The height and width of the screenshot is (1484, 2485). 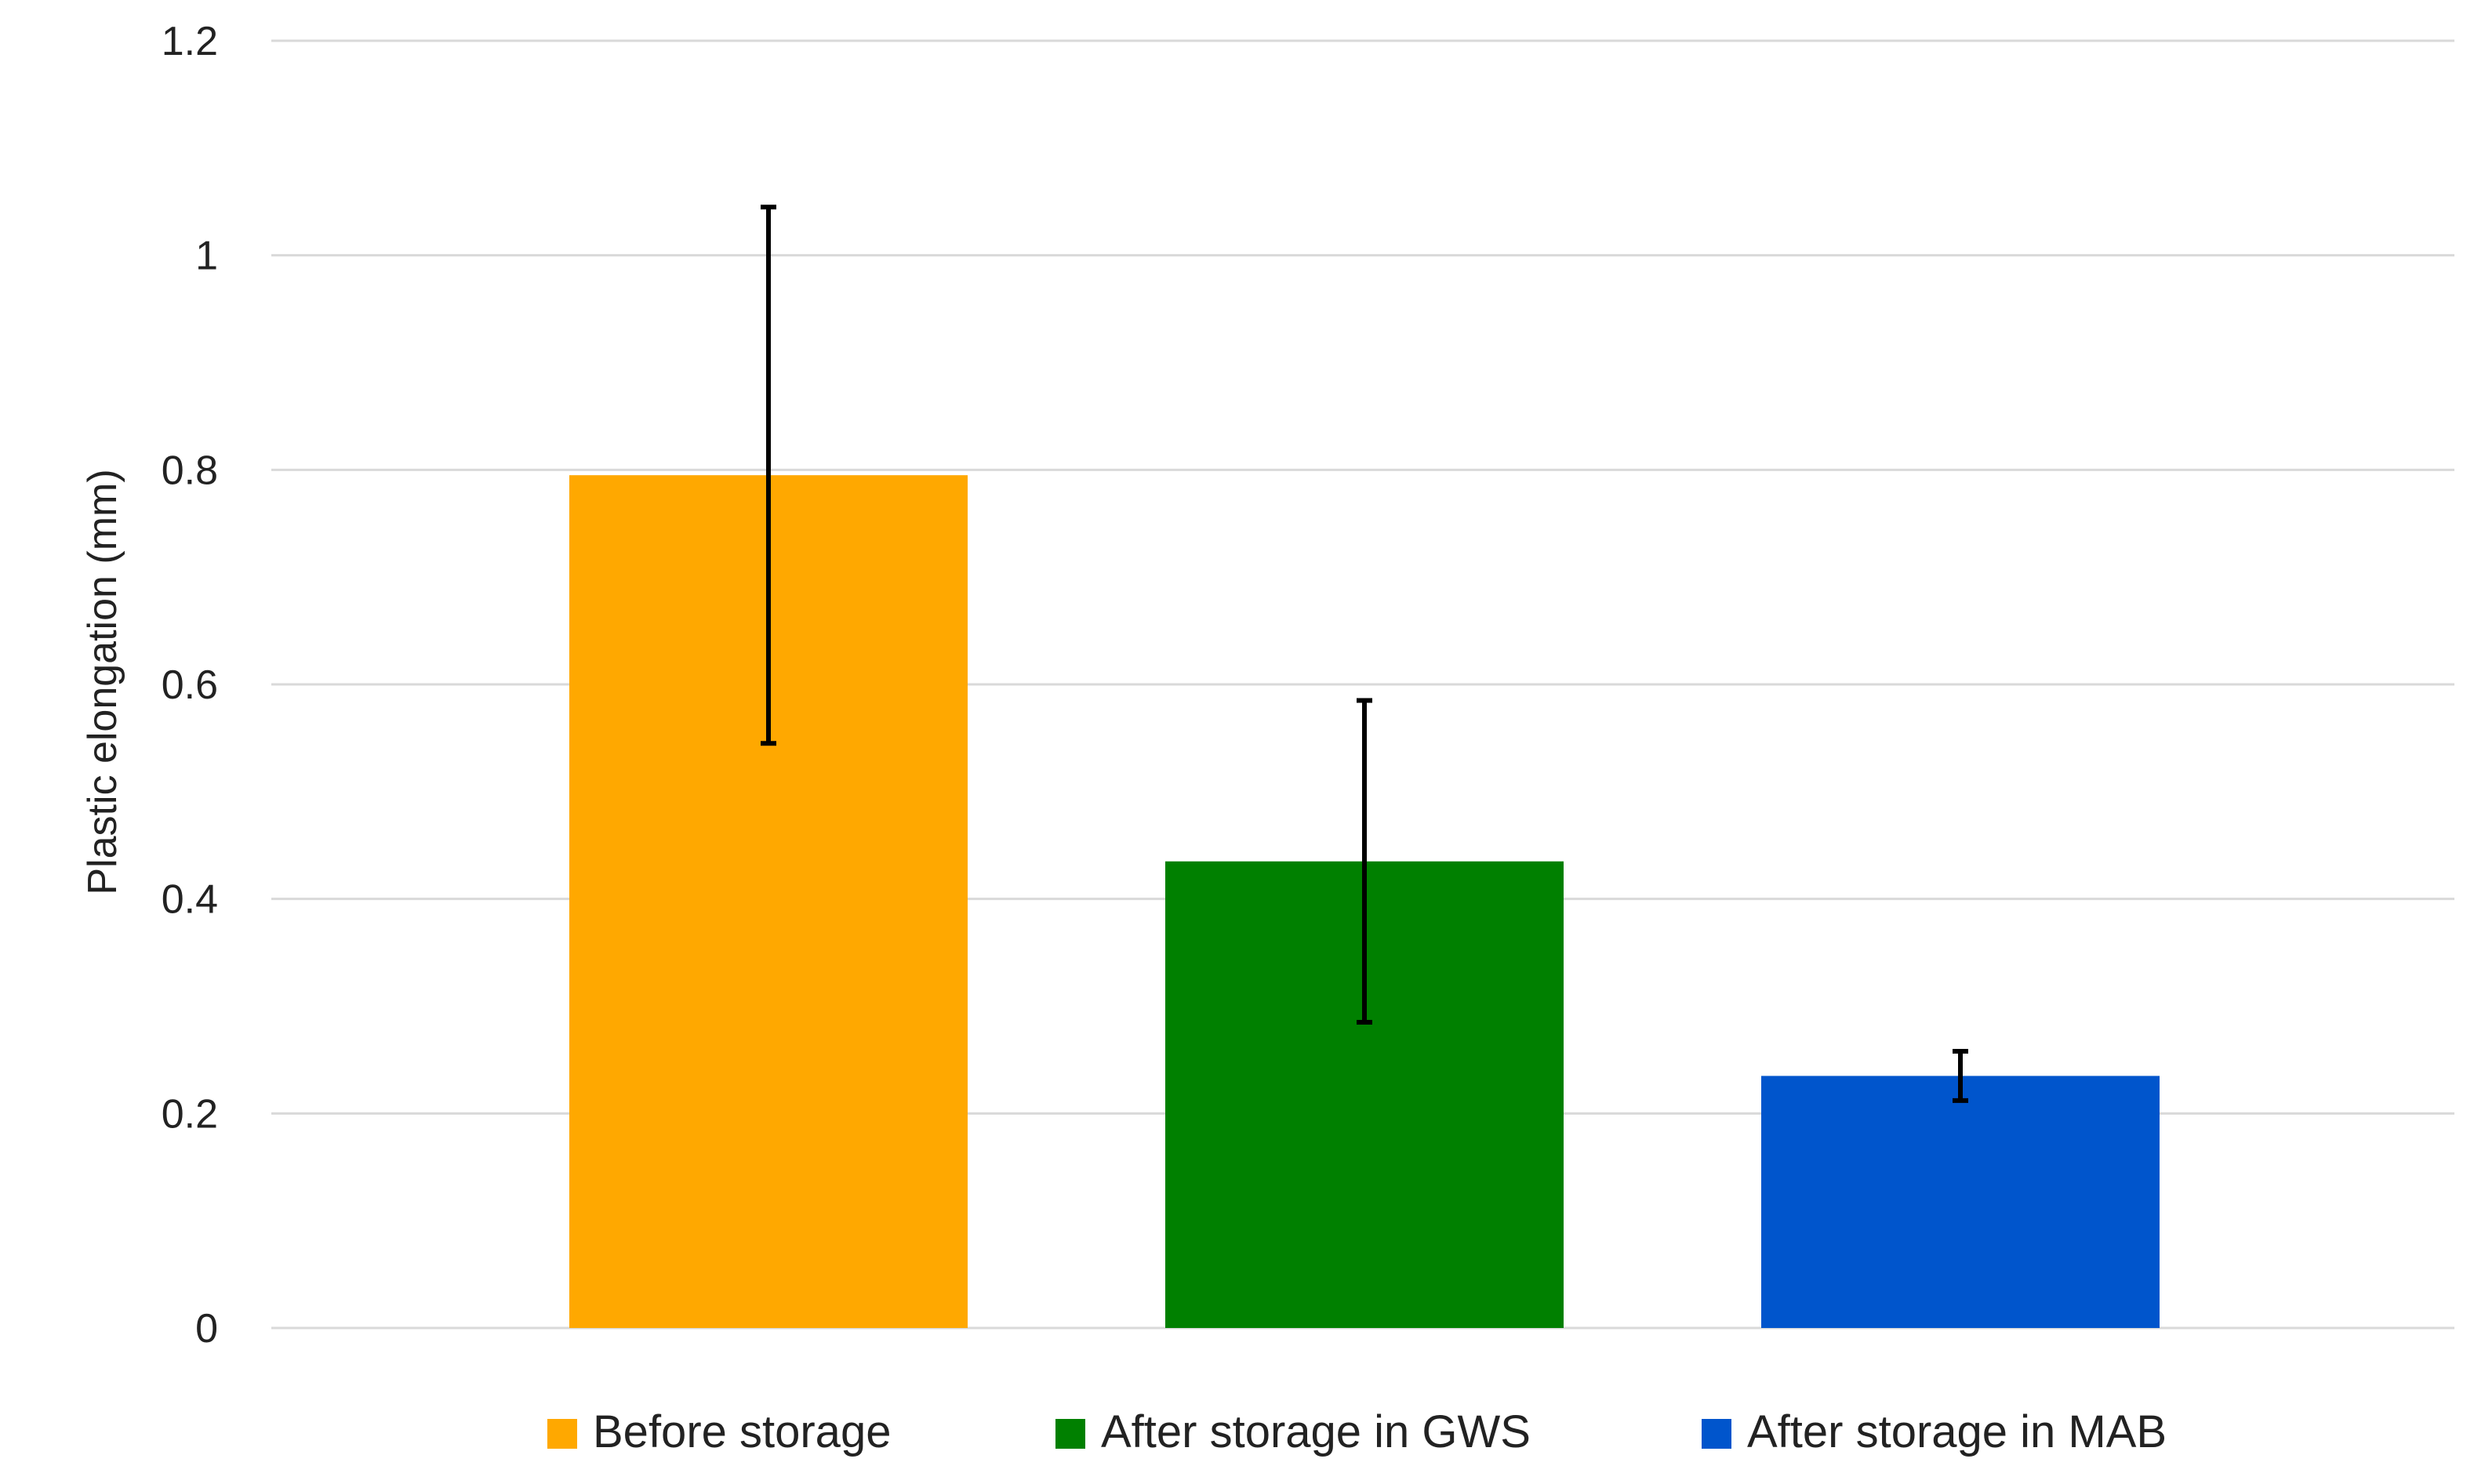 I want to click on bar, so click(x=1961, y=1202).